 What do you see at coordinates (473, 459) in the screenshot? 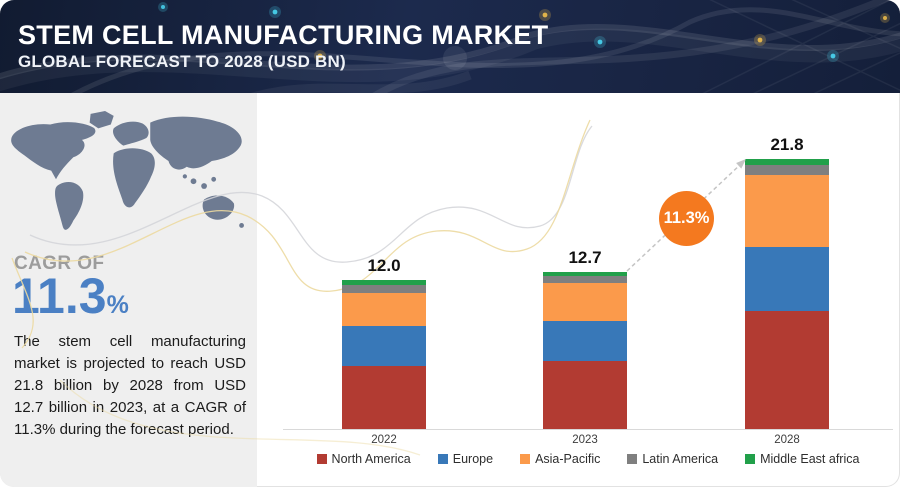
I see `legend-label: Europe` at bounding box center [473, 459].